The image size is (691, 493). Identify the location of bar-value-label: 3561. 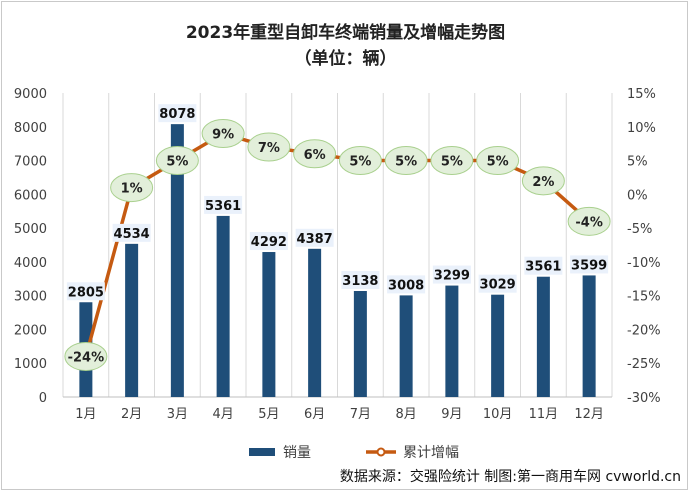
(543, 267).